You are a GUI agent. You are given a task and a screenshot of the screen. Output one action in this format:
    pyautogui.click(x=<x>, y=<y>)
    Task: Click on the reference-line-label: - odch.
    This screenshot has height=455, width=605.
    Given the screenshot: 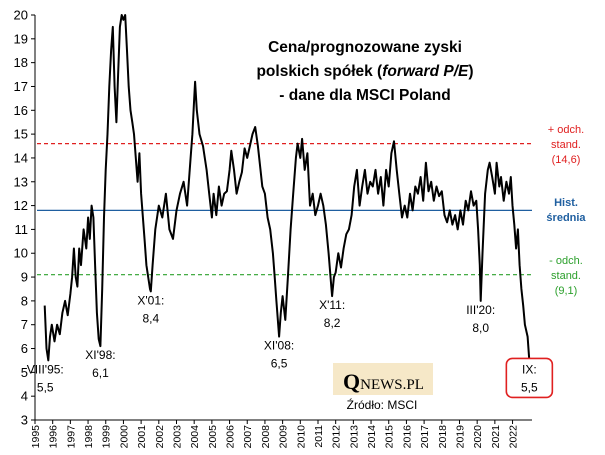 What is the action you would take?
    pyautogui.click(x=566, y=261)
    